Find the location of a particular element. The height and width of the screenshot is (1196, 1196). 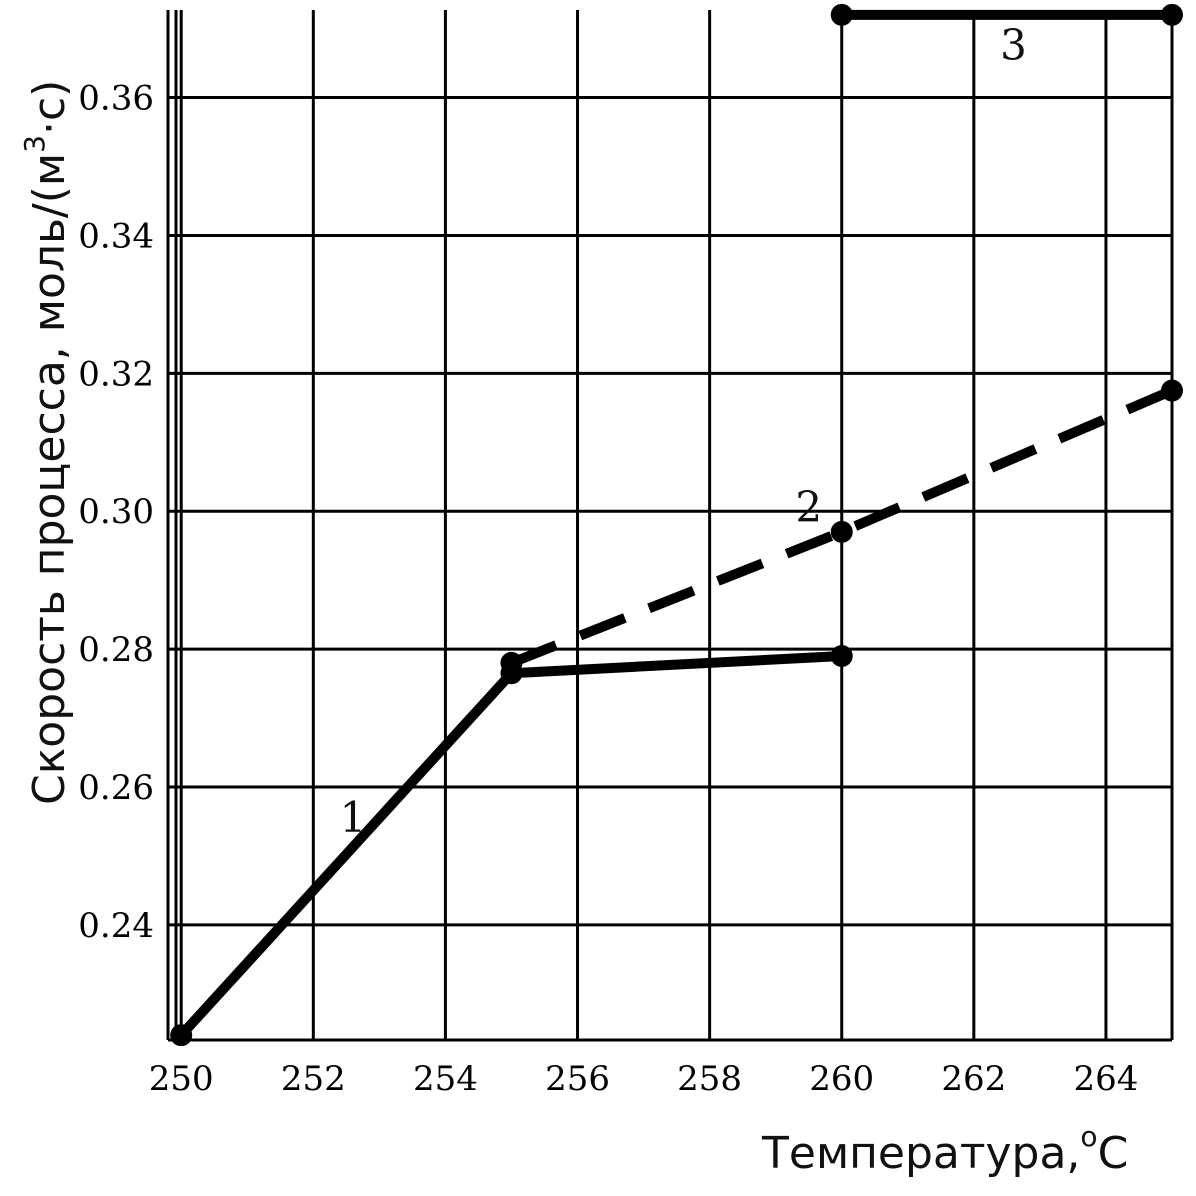

series-label-1: 1 is located at coordinates (353, 817).